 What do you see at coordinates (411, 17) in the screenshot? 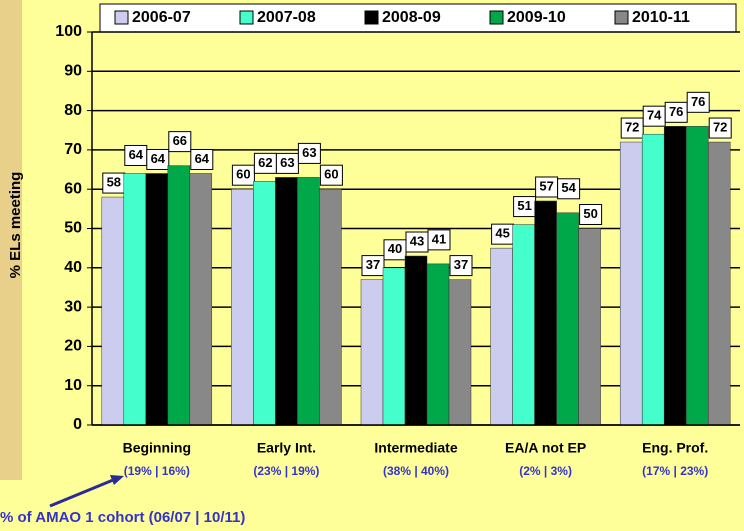
I see `legend-label: 2008-09` at bounding box center [411, 17].